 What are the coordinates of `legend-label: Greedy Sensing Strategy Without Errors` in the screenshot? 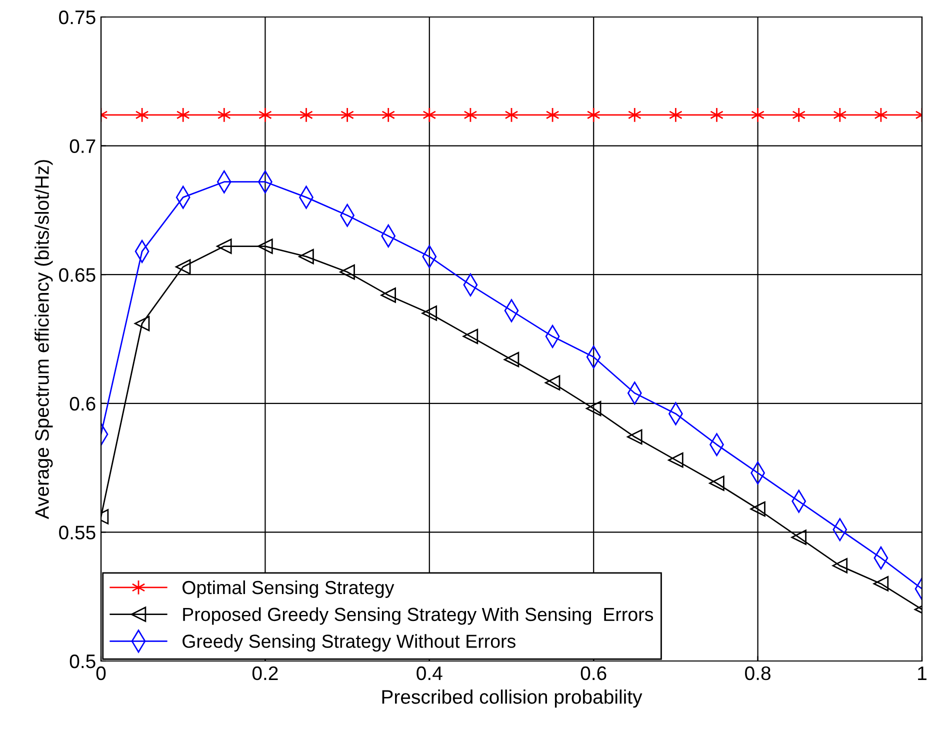 It's located at (349, 643).